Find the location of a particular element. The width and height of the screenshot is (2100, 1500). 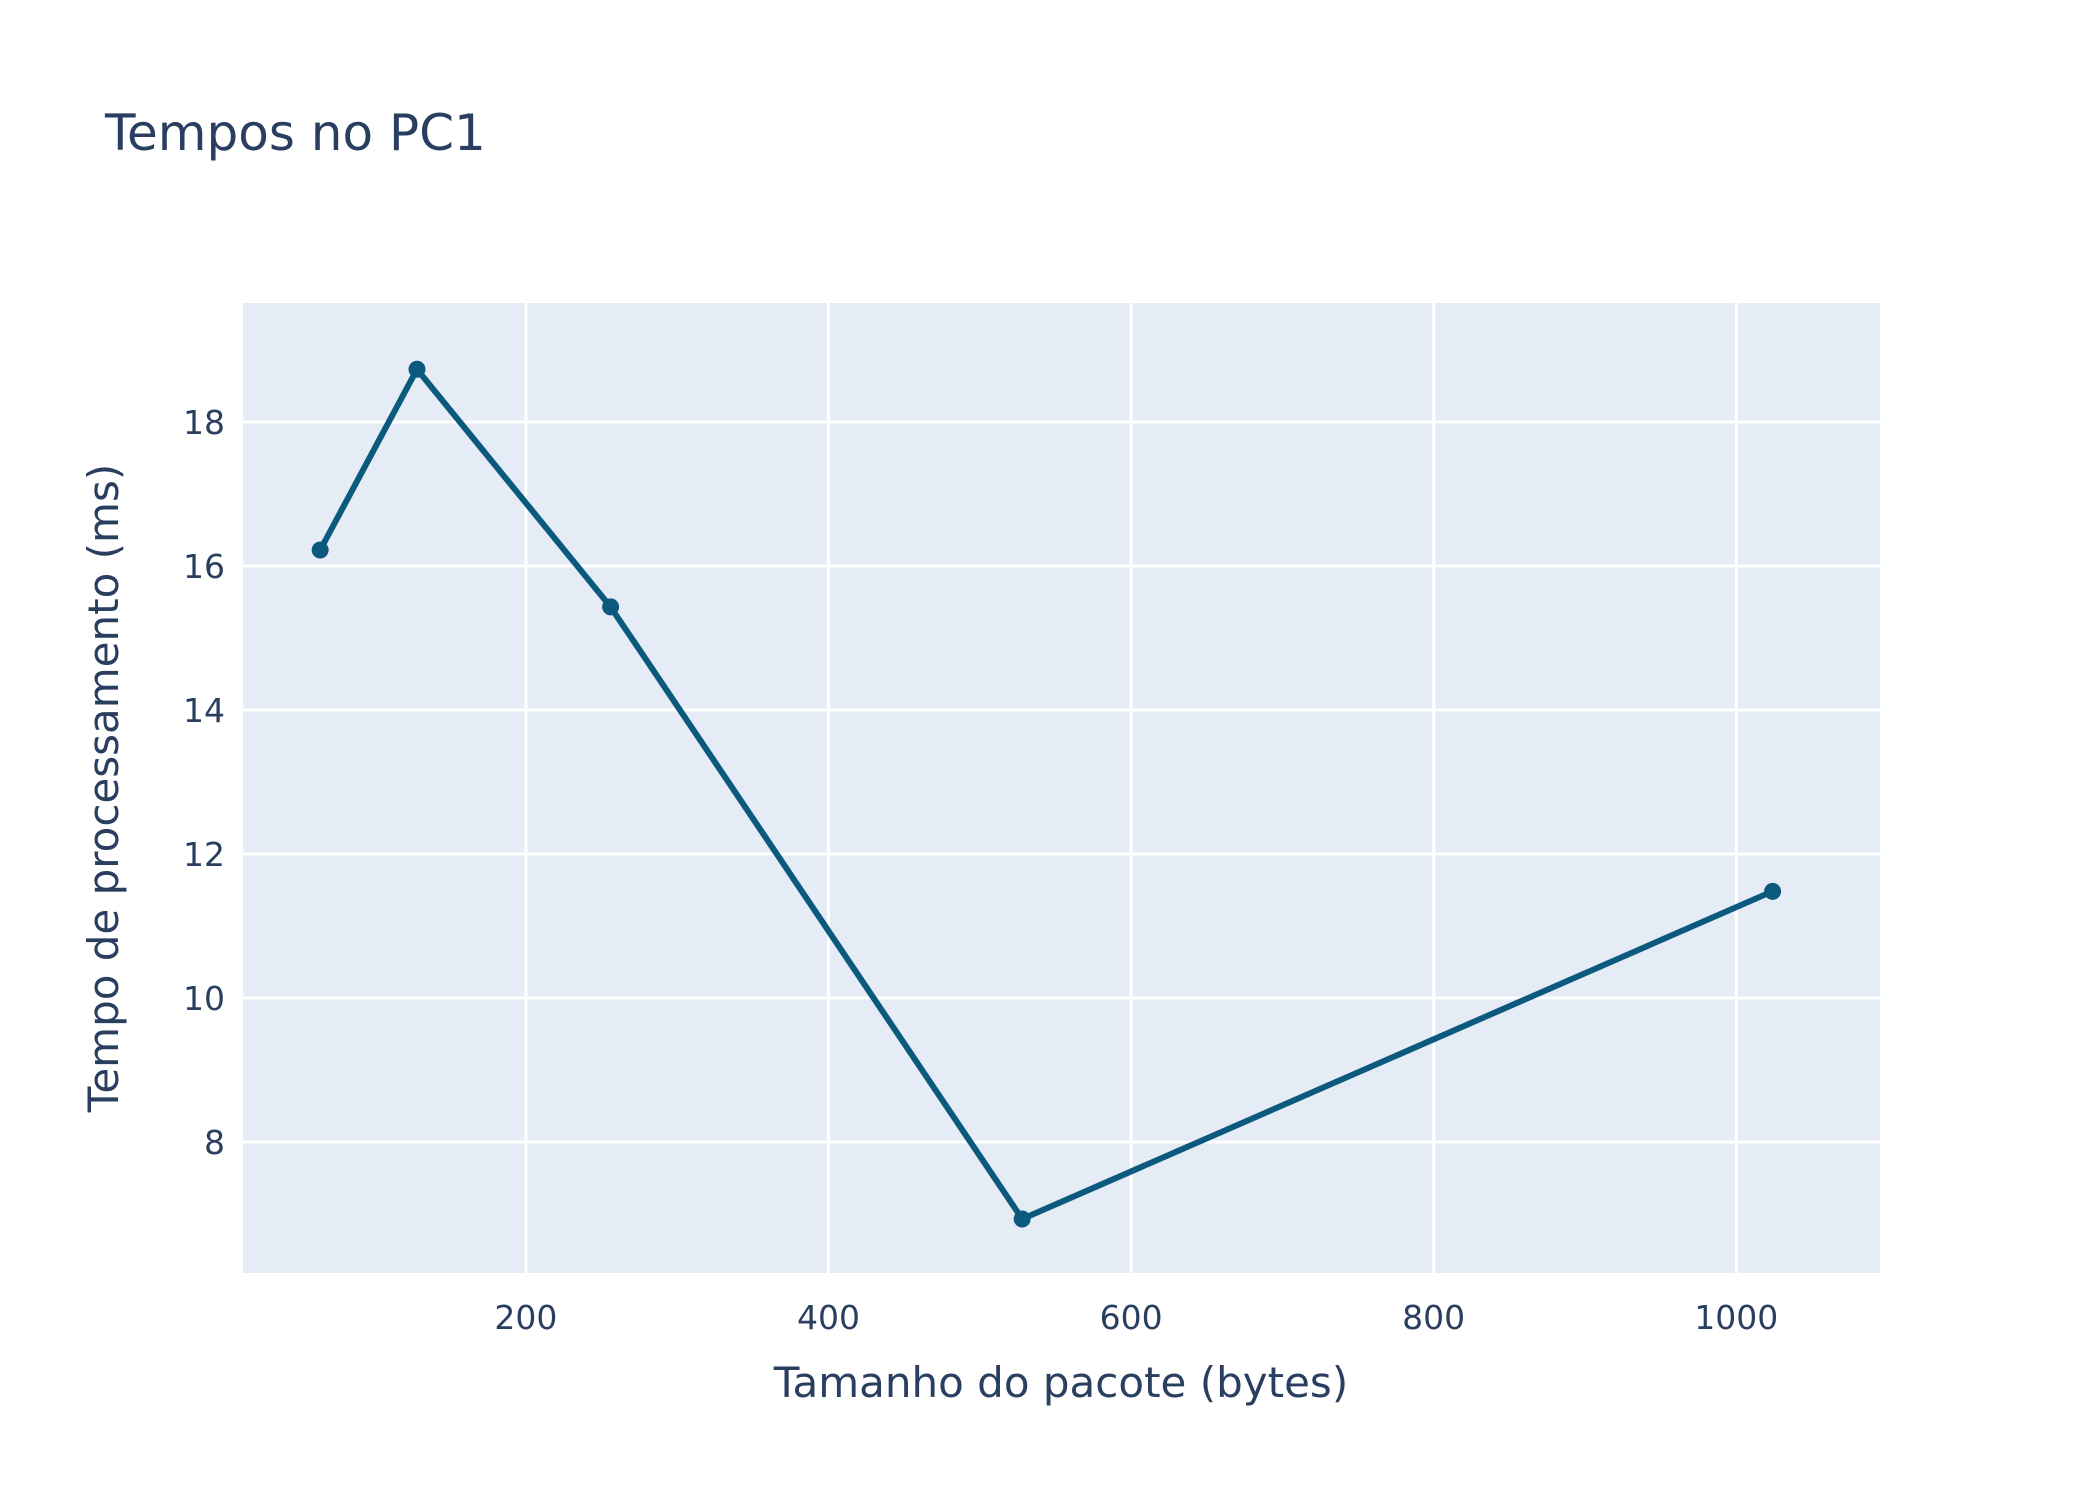

y-tick-label: 14 is located at coordinates (204, 710).